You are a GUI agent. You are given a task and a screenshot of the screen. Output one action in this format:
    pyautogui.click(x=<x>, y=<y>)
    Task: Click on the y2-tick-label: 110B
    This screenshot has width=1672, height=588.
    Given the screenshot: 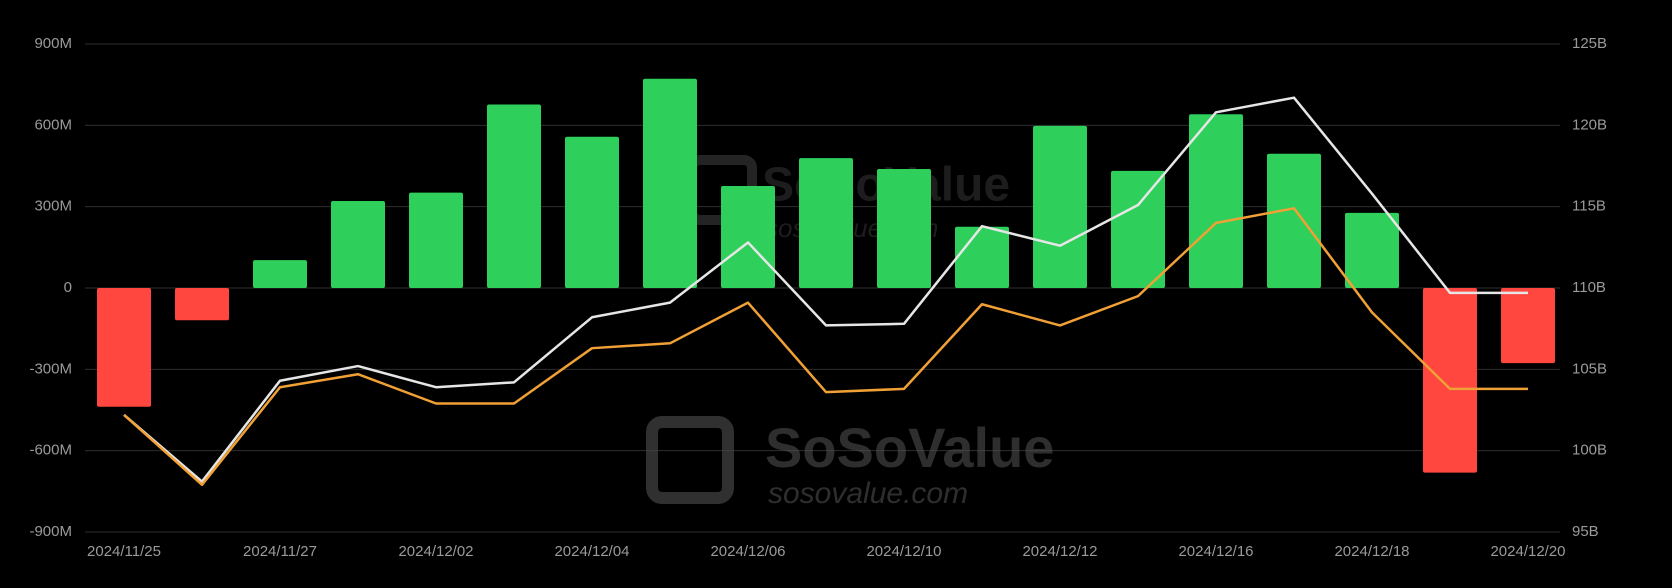 What is the action you would take?
    pyautogui.click(x=1589, y=287)
    